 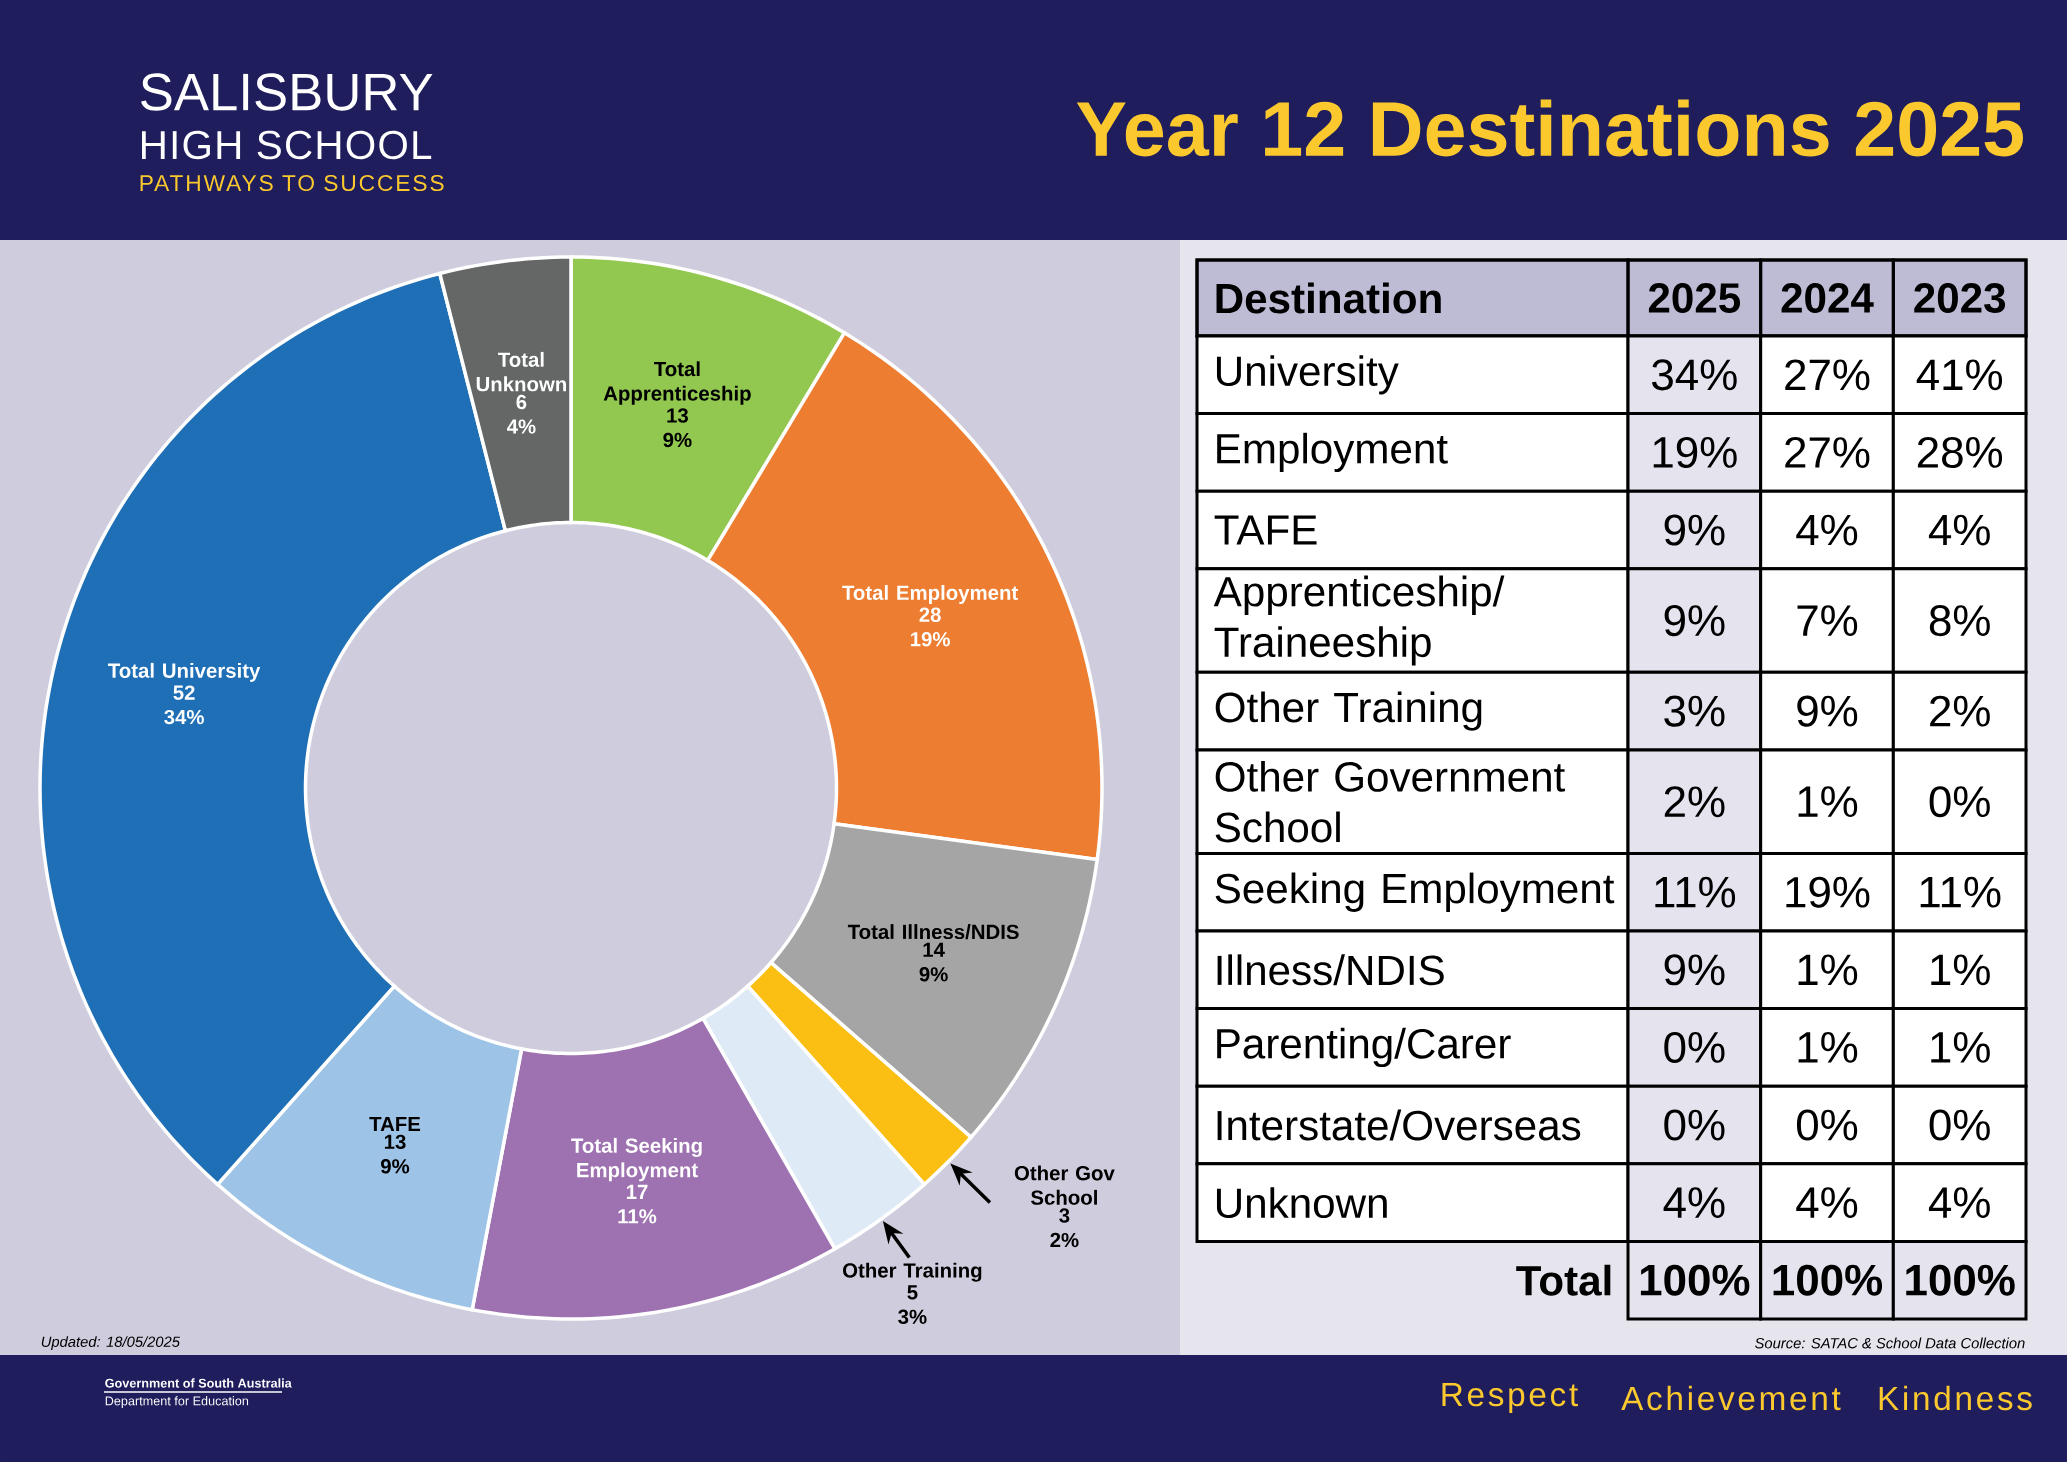 What do you see at coordinates (1359, 620) in the screenshot?
I see `category-label: Apprenticeship/ Traineeship` at bounding box center [1359, 620].